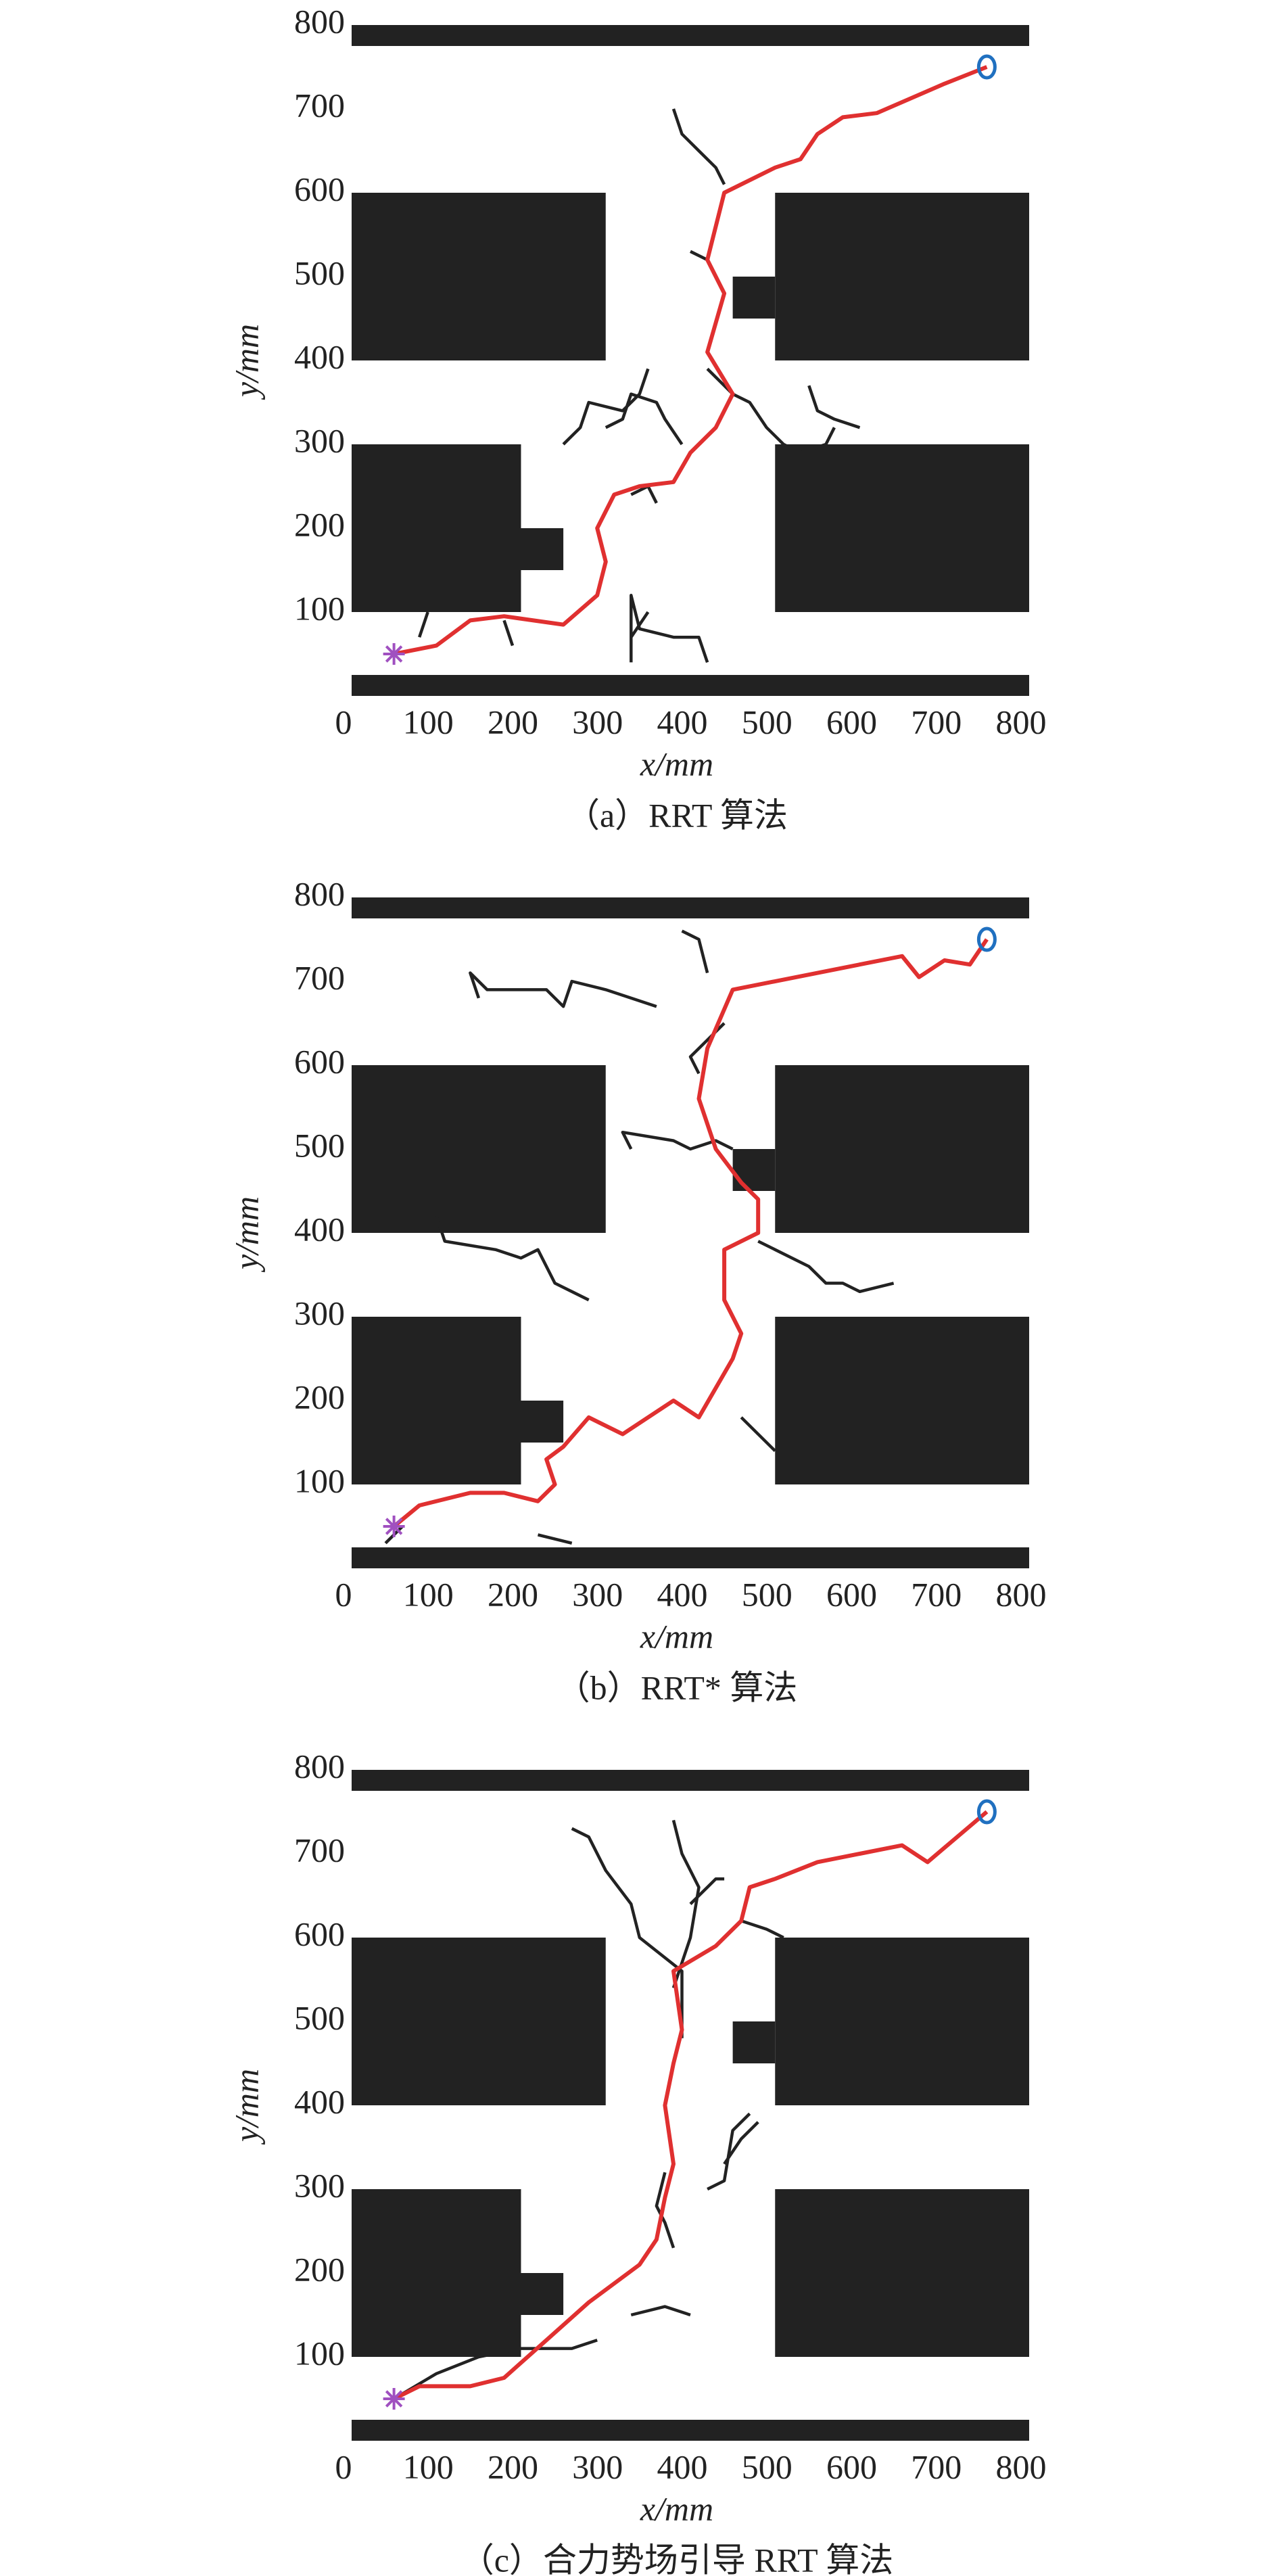 This screenshot has width=1278, height=2576. I want to click on caption: （c）合力势场引导 RRT 算法, so click(677, 2558).